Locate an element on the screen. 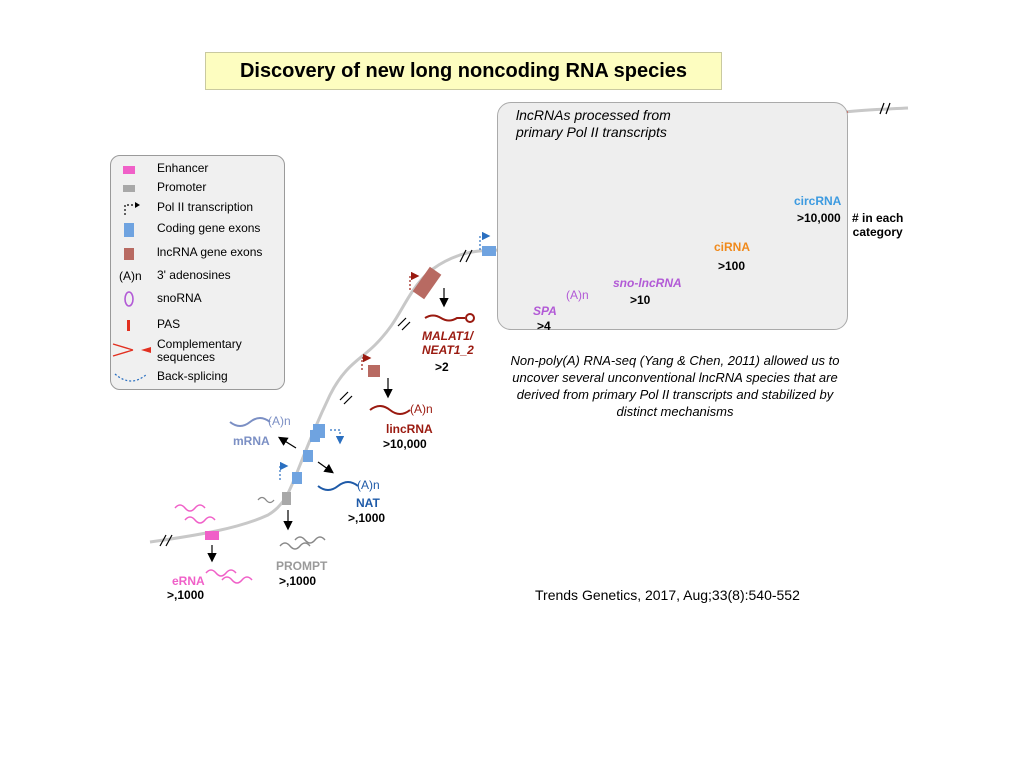  malat1-count: >2 is located at coordinates (442, 367).